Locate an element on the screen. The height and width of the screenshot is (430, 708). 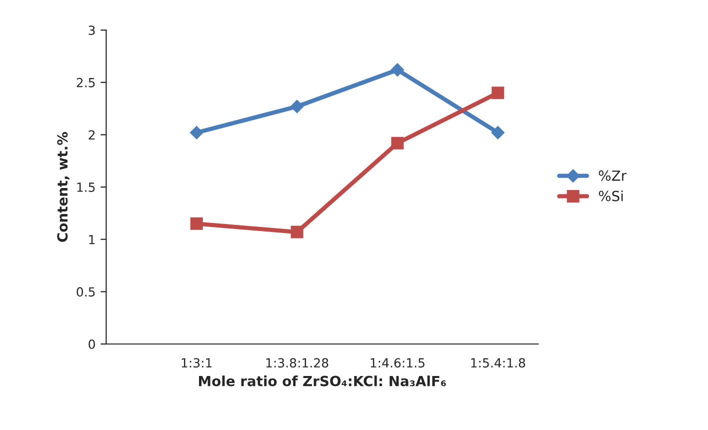
y-tick-label: 0 is located at coordinates (91, 344).